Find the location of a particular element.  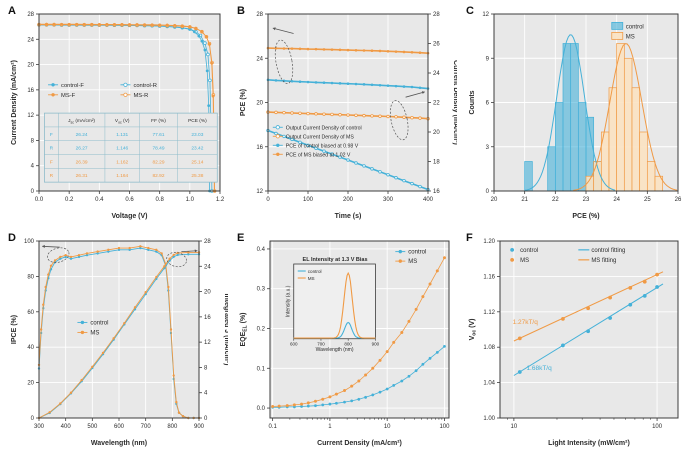

svg-text: 21 is located at coordinates (524, 200).